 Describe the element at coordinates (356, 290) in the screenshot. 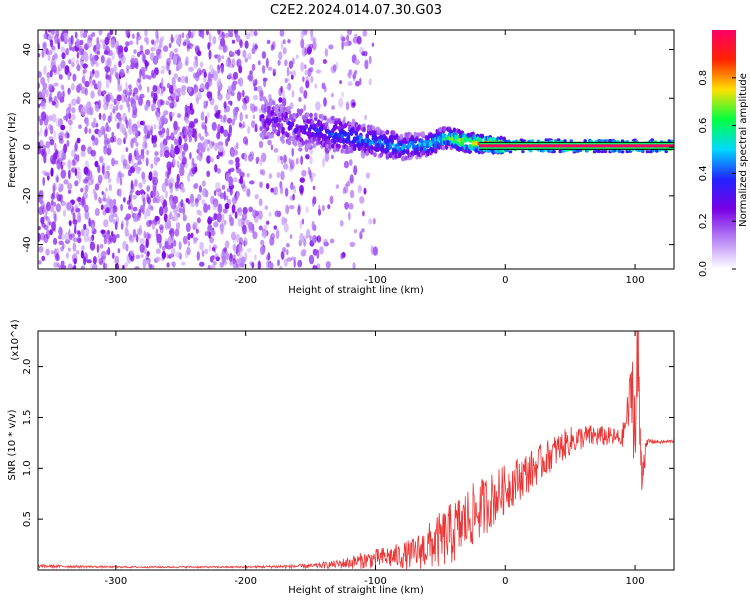

I see `top-x-axis-label: Height of straight line (km)` at that location.